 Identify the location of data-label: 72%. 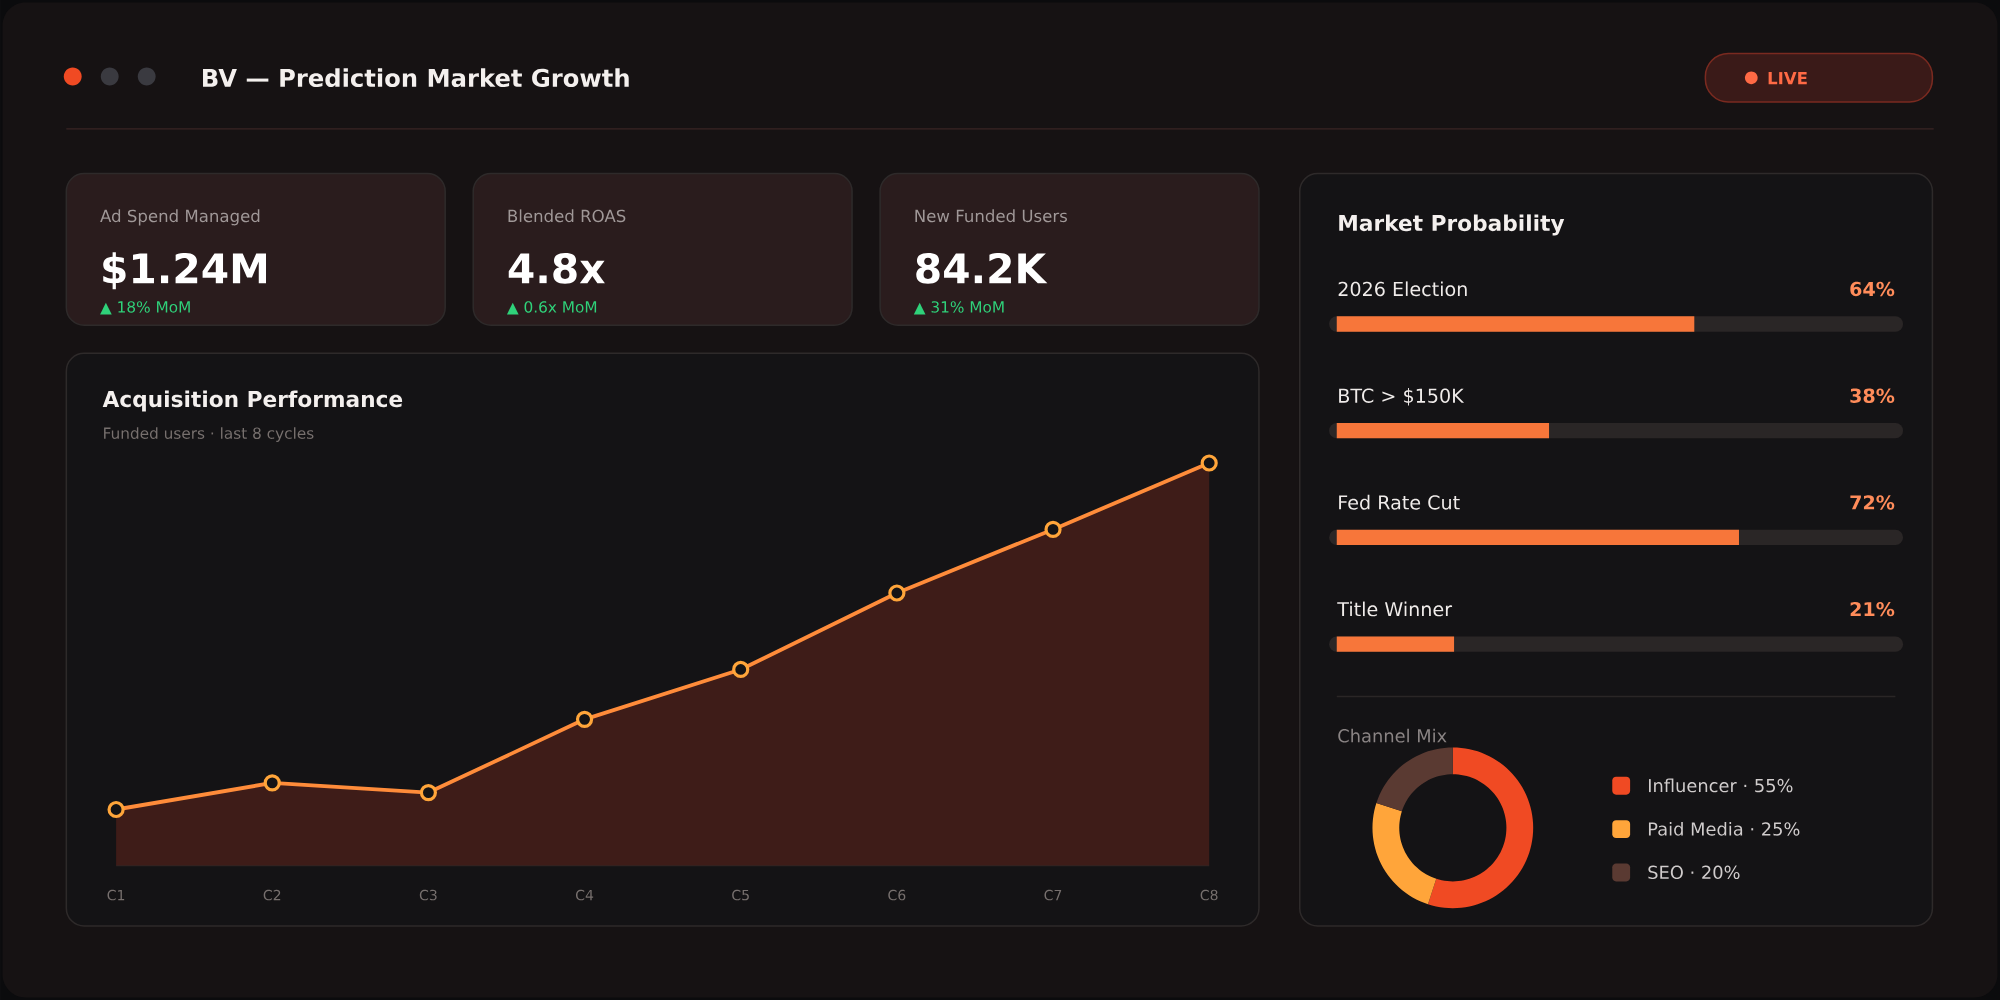
(1872, 502).